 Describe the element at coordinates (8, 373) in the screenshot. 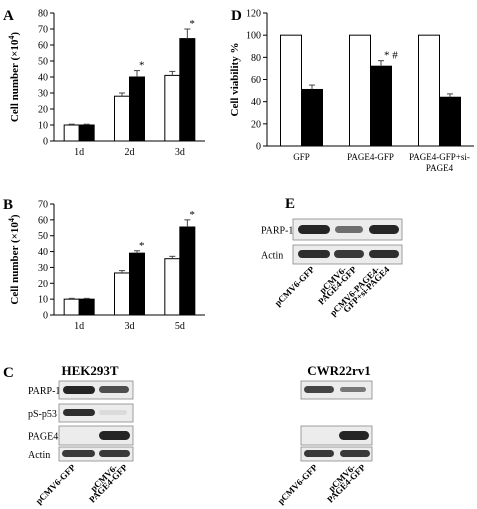

I see `panel-letter-c: C` at that location.